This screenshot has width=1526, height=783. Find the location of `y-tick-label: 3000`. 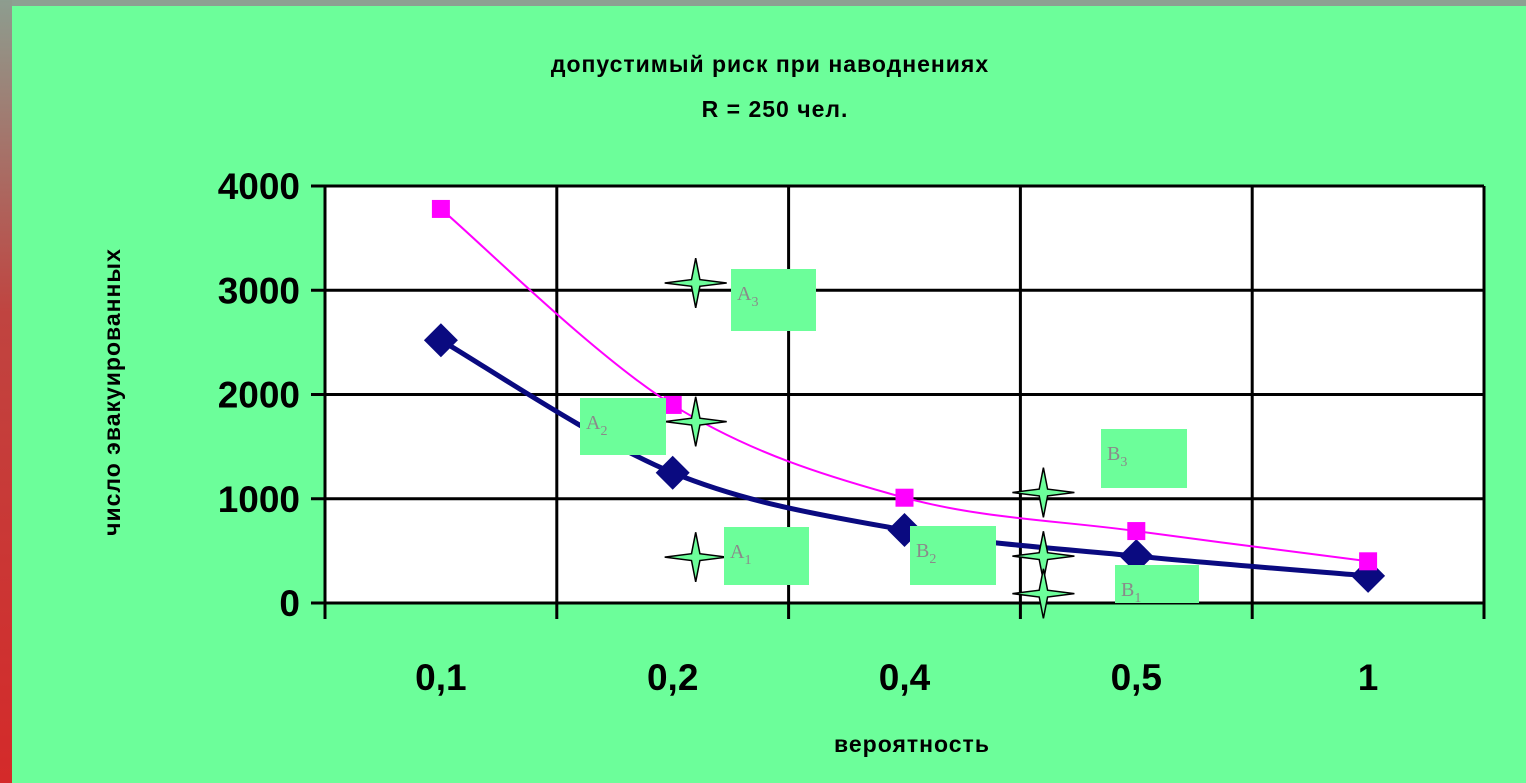

y-tick-label: 3000 is located at coordinates (259, 290).